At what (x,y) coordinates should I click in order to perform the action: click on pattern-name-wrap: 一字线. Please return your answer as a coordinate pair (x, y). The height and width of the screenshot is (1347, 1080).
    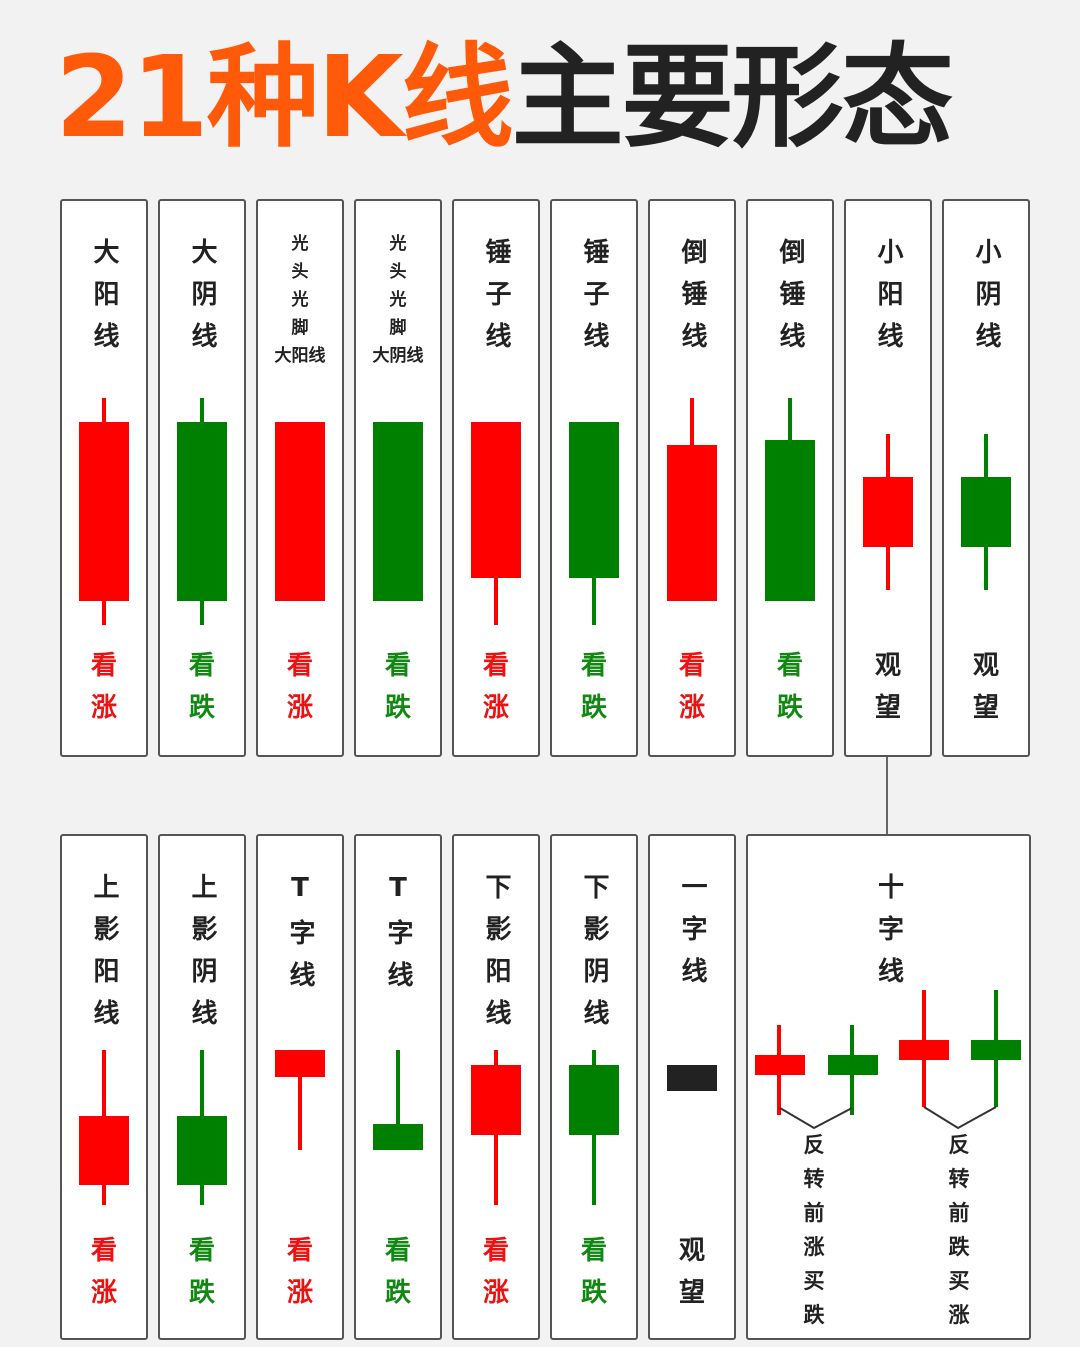
    Looking at the image, I should click on (692, 936).